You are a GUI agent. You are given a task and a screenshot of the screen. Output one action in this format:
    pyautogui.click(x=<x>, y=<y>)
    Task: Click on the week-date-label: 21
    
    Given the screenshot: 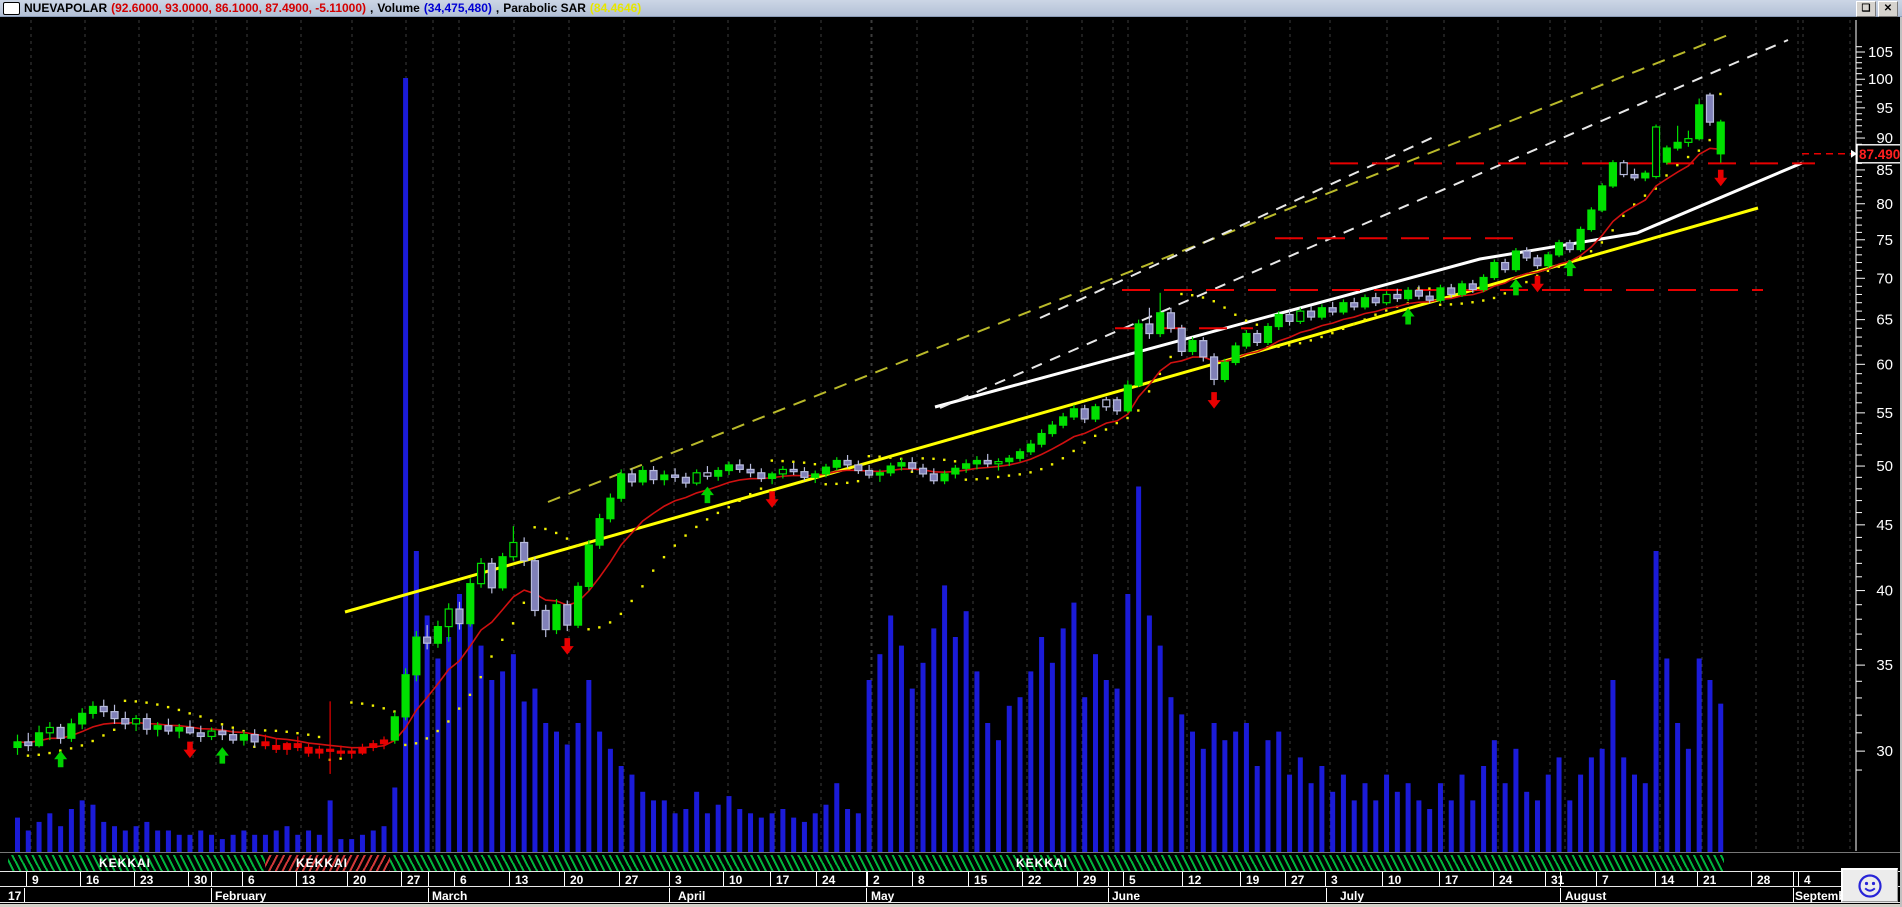 What is the action you would take?
    pyautogui.click(x=1710, y=880)
    